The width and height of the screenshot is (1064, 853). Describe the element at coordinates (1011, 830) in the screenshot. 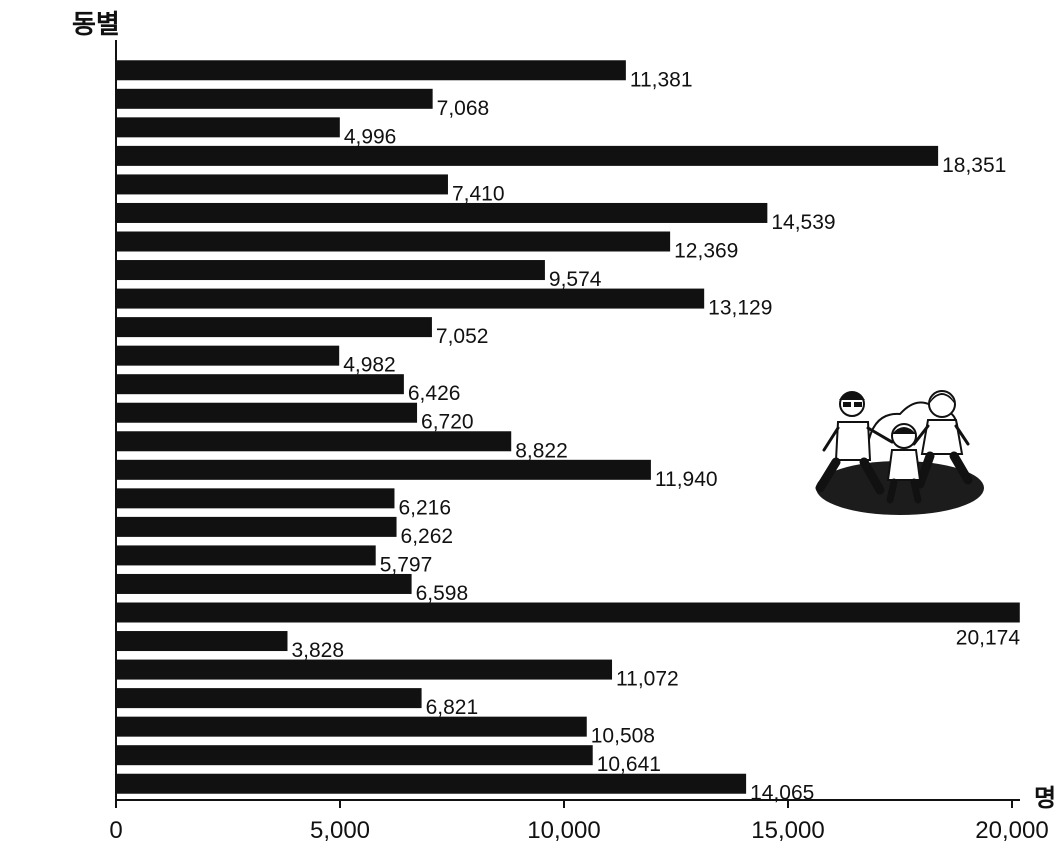

I see `x-tick-label: 20,000` at that location.